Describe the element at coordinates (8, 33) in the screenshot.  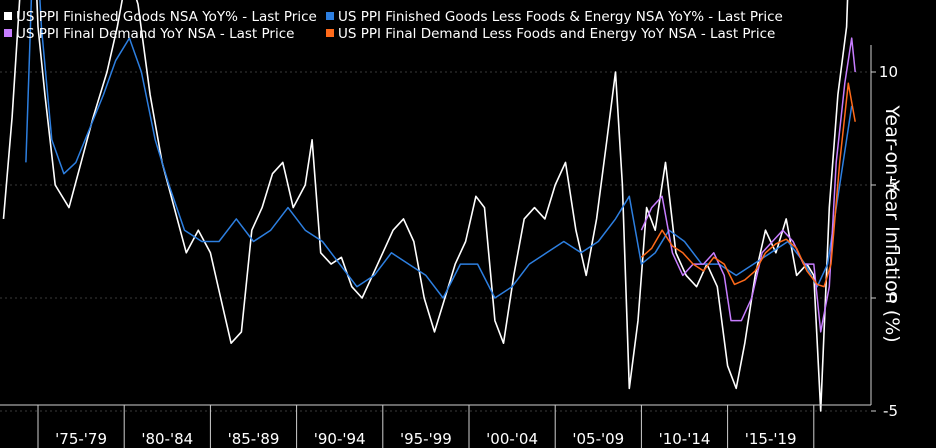
I see `legend-swatch-purple` at that location.